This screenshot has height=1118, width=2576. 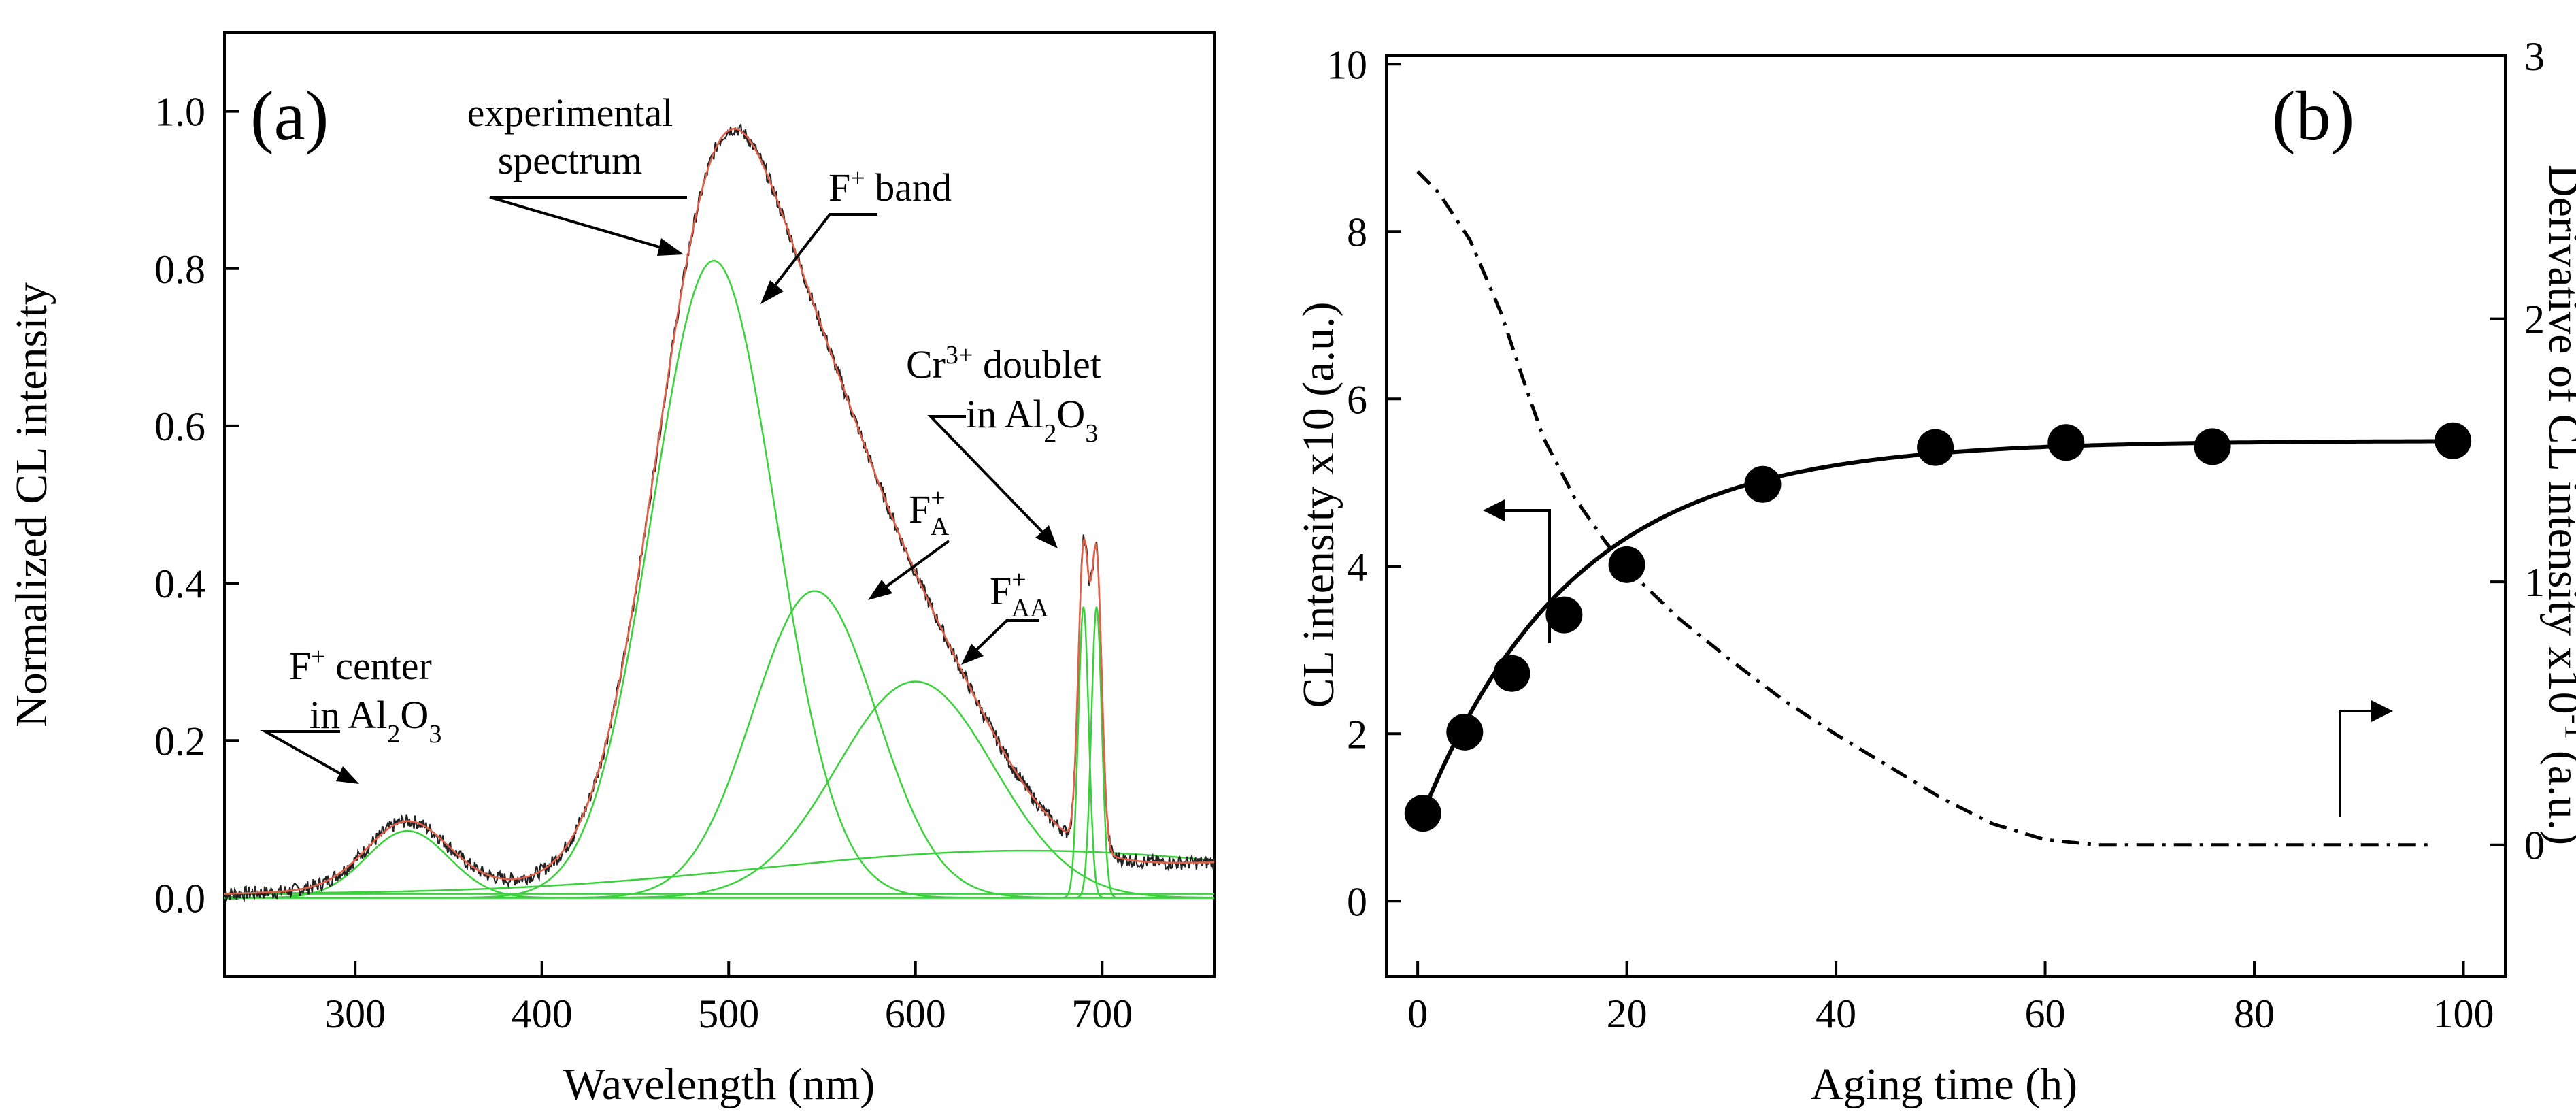 I want to click on arrow-cr-doublet-head, so click(x=1046, y=536).